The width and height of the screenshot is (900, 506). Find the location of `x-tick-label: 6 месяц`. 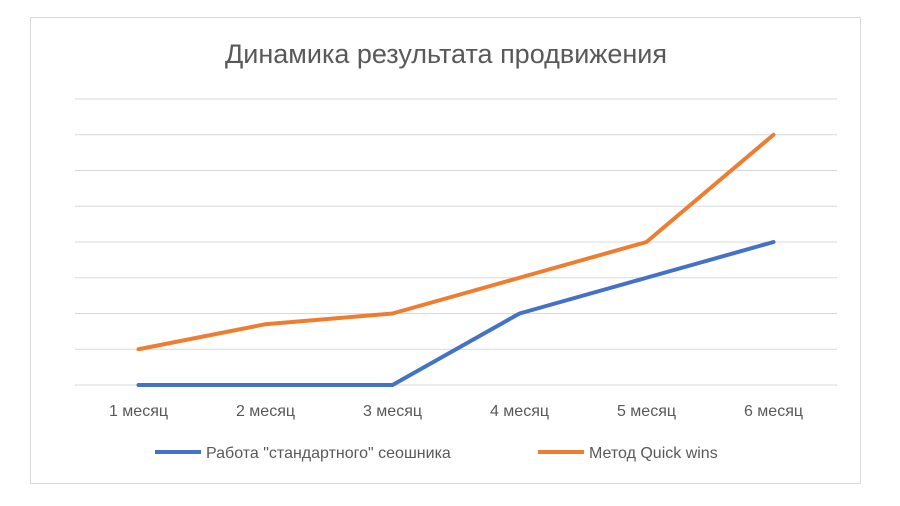

x-tick-label: 6 месяц is located at coordinates (773, 411).